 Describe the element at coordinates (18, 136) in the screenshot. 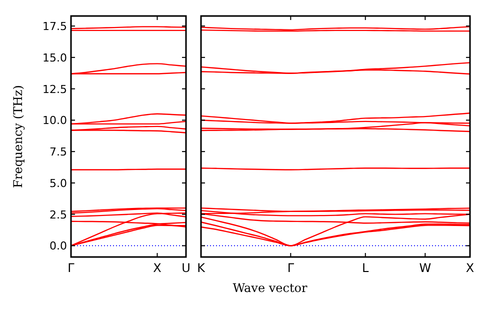

I see `y-axis-title: Frequency (THz)` at that location.